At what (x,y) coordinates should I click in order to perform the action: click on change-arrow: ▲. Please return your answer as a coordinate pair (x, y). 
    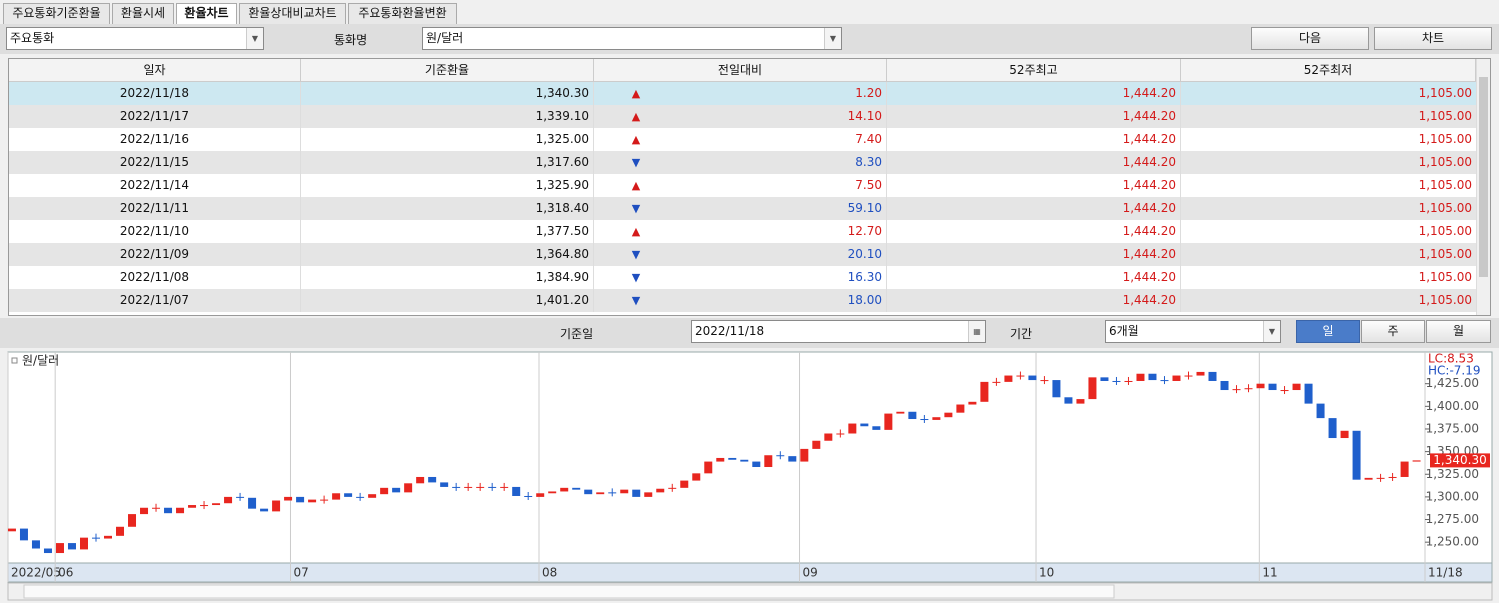
    Looking at the image, I should click on (636, 185).